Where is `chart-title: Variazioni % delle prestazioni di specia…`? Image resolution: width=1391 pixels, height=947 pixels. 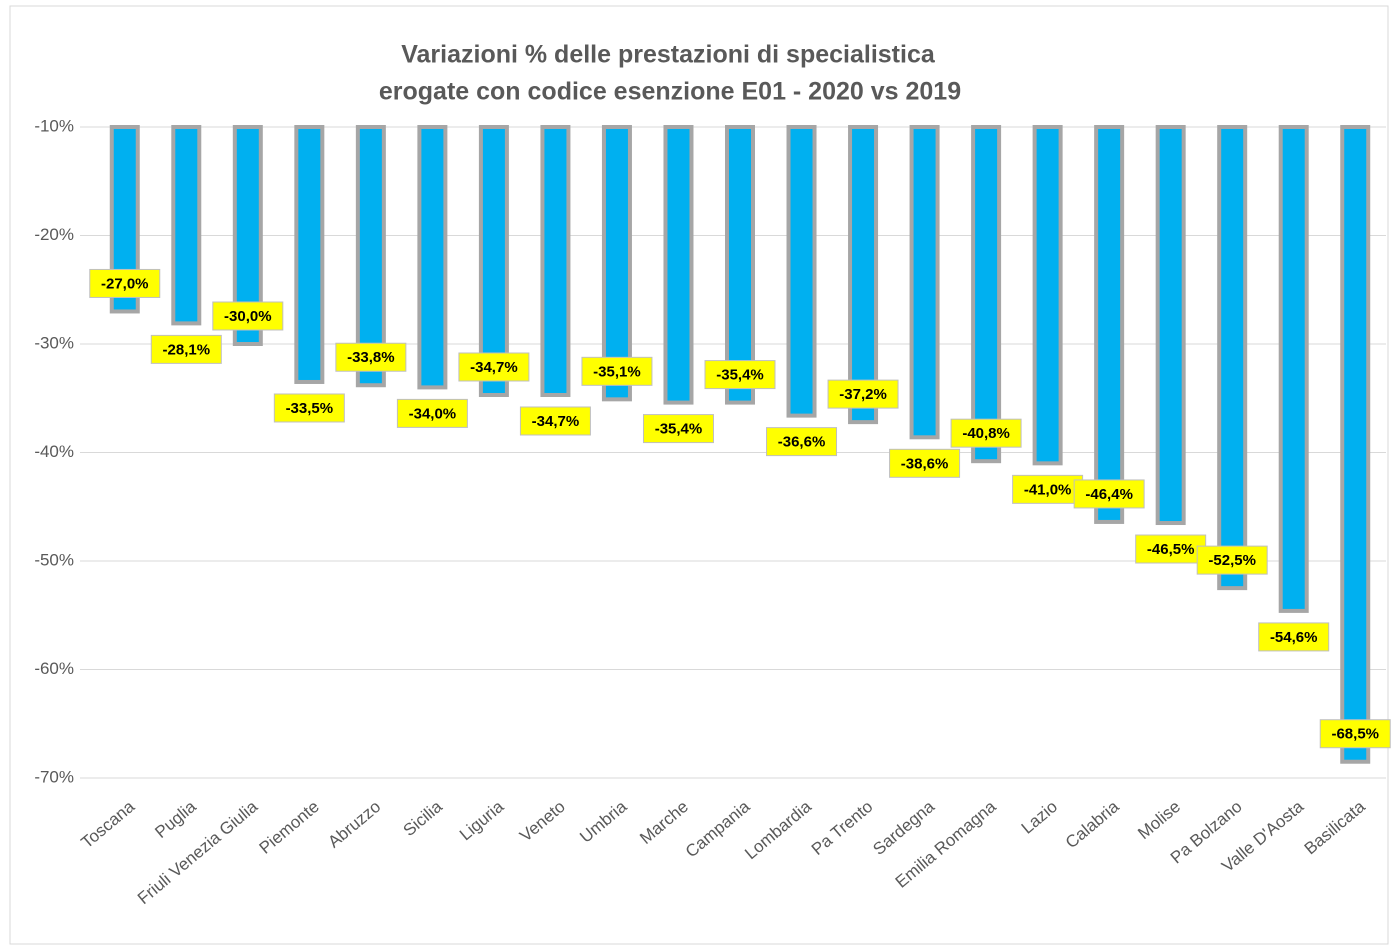
chart-title: Variazioni % delle prestazioni di specia… is located at coordinates (668, 55).